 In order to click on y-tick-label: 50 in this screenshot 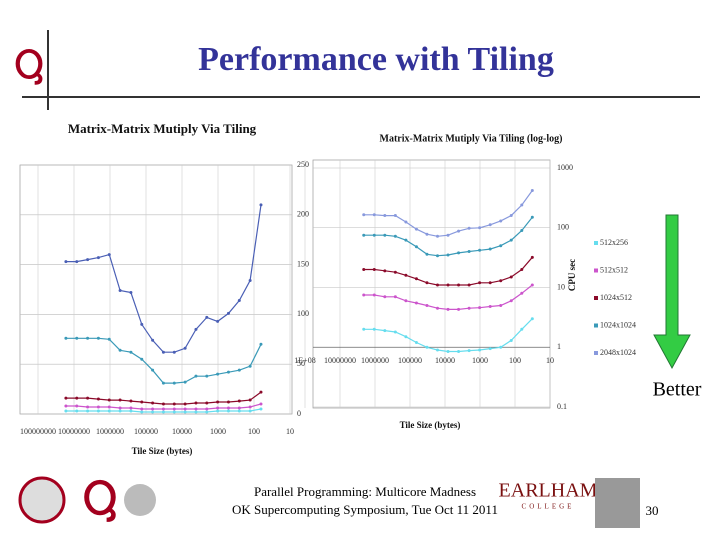, I will do `click(301, 363)`.